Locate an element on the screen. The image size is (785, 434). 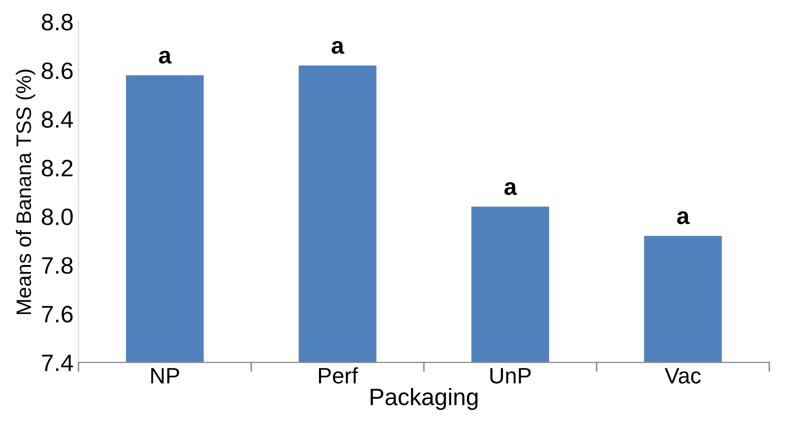
y-axis-title: Means of Banana TSS (%) is located at coordinates (26, 192).